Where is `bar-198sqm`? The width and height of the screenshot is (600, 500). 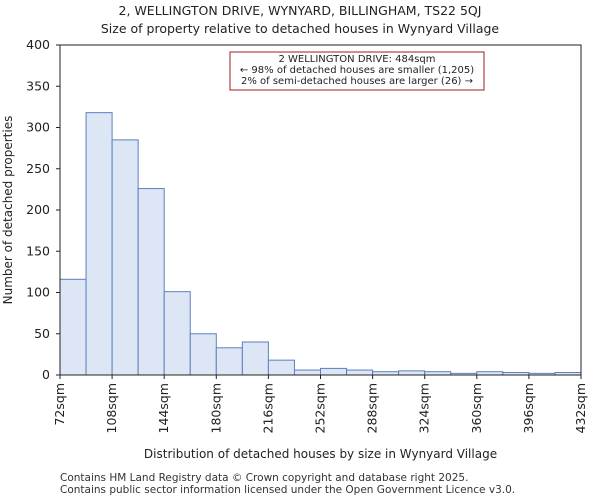
bar-198sqm is located at coordinates (255, 358).